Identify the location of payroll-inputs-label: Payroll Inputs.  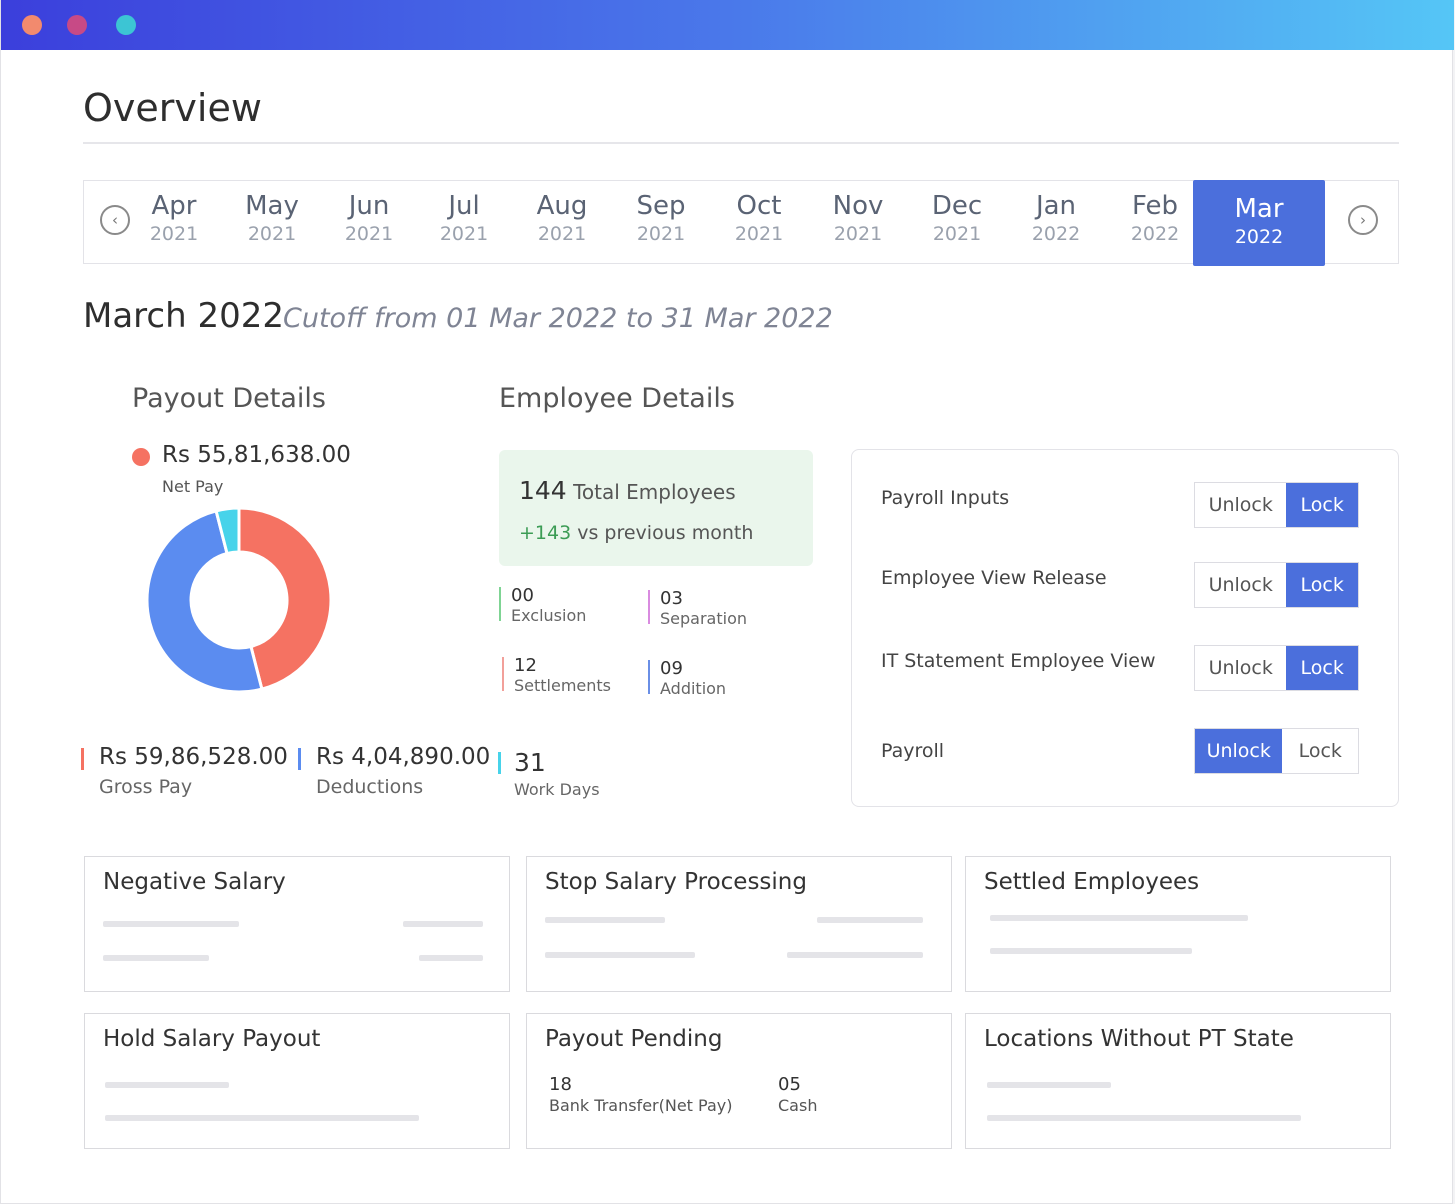
(945, 498).